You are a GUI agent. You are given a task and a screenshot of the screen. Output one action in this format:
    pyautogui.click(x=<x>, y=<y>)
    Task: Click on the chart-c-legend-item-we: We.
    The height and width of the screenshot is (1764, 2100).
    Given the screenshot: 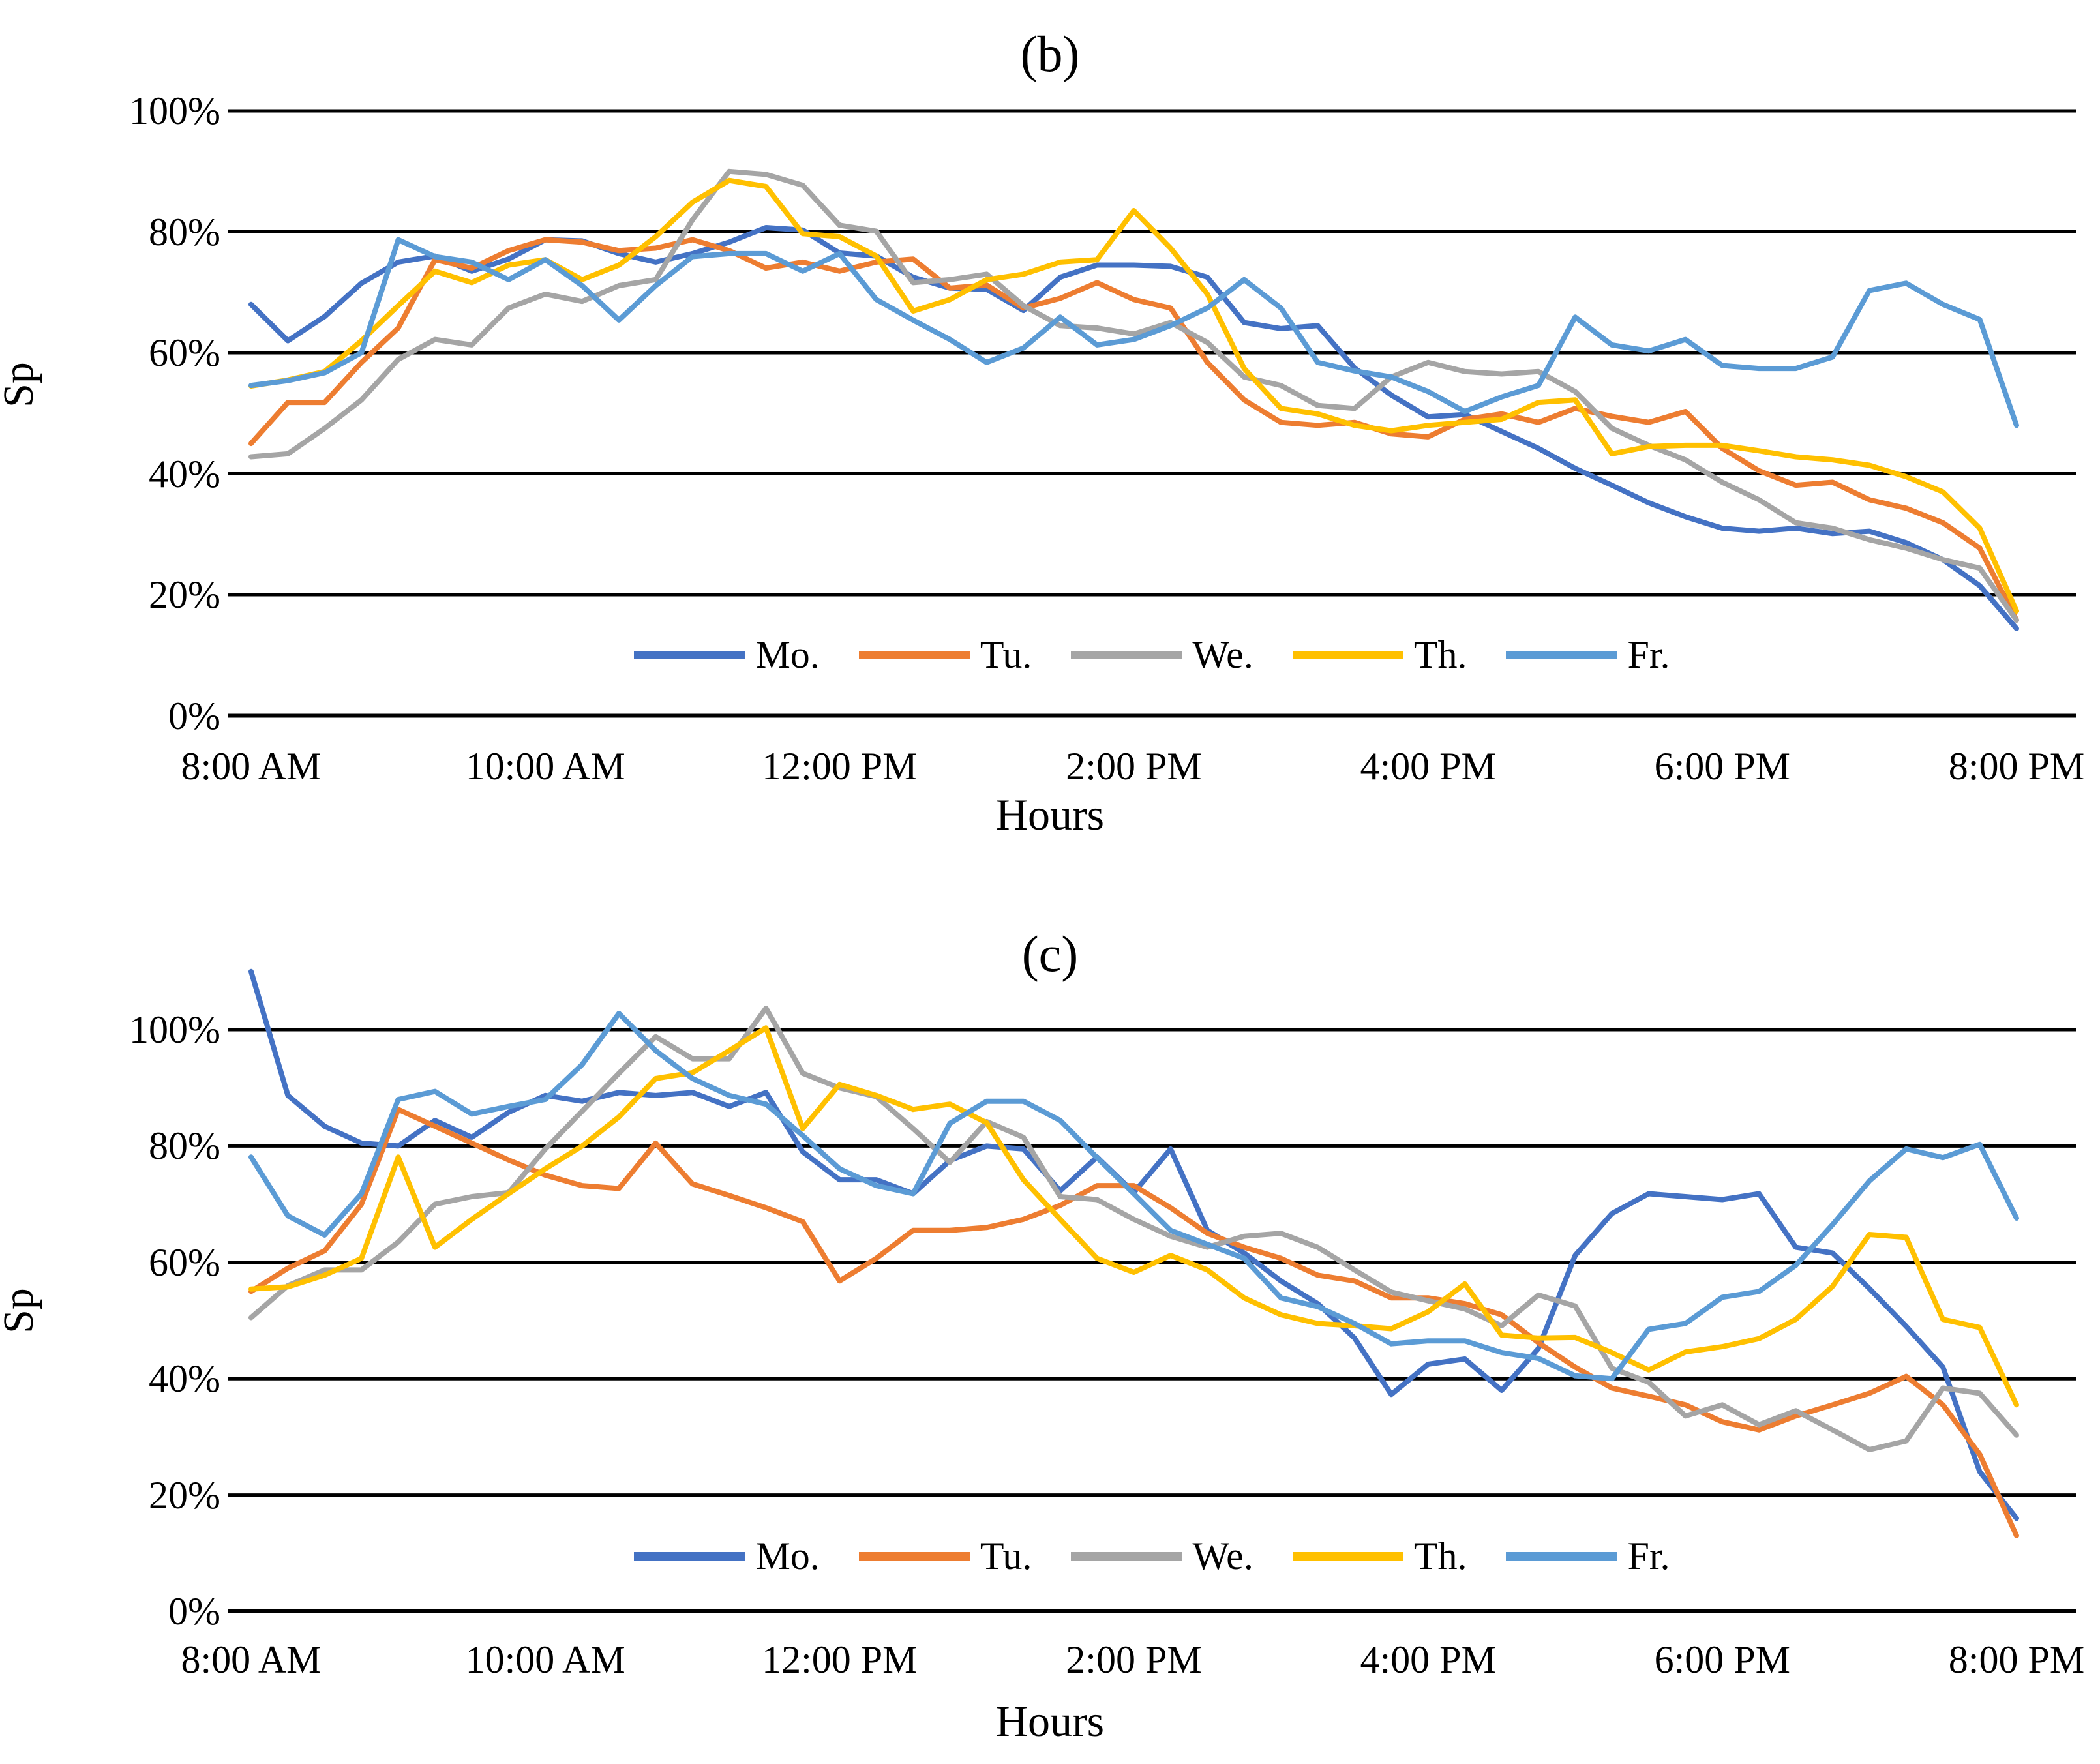 What is the action you would take?
    pyautogui.click(x=1162, y=1556)
    